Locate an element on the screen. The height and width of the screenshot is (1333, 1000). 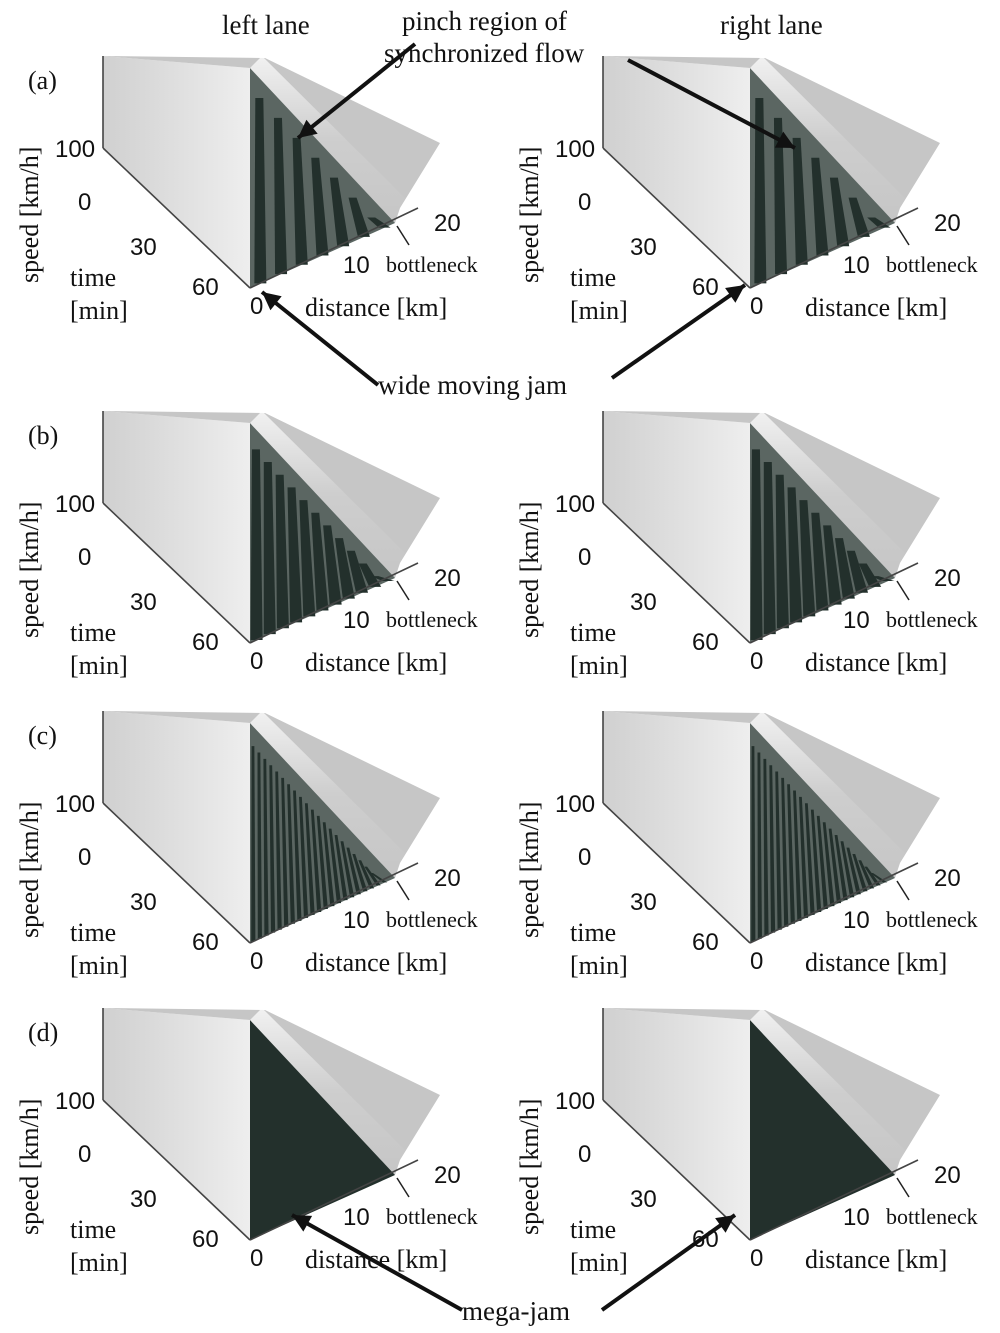
bottleneck-arrow is located at coordinates (903, 235).